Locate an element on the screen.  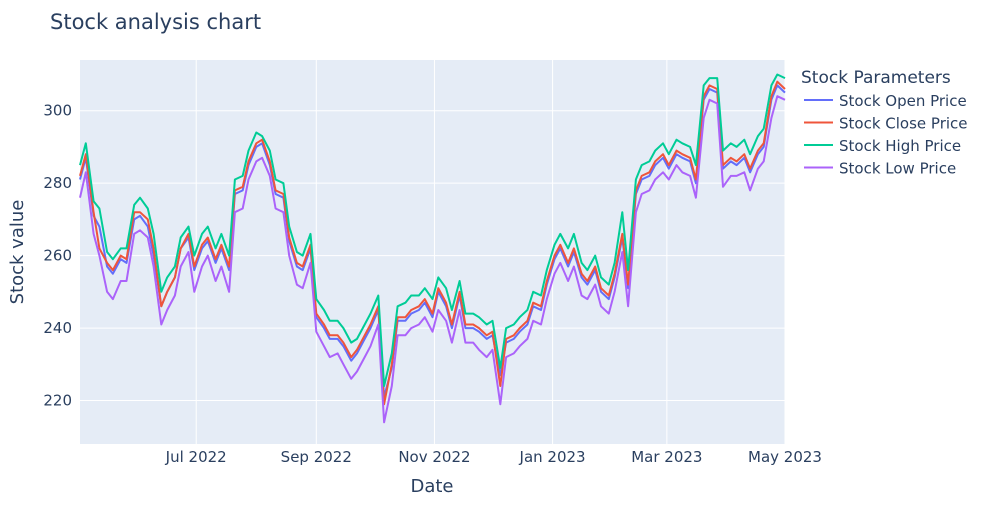
y-tick-label: 240 is located at coordinates (57, 328).